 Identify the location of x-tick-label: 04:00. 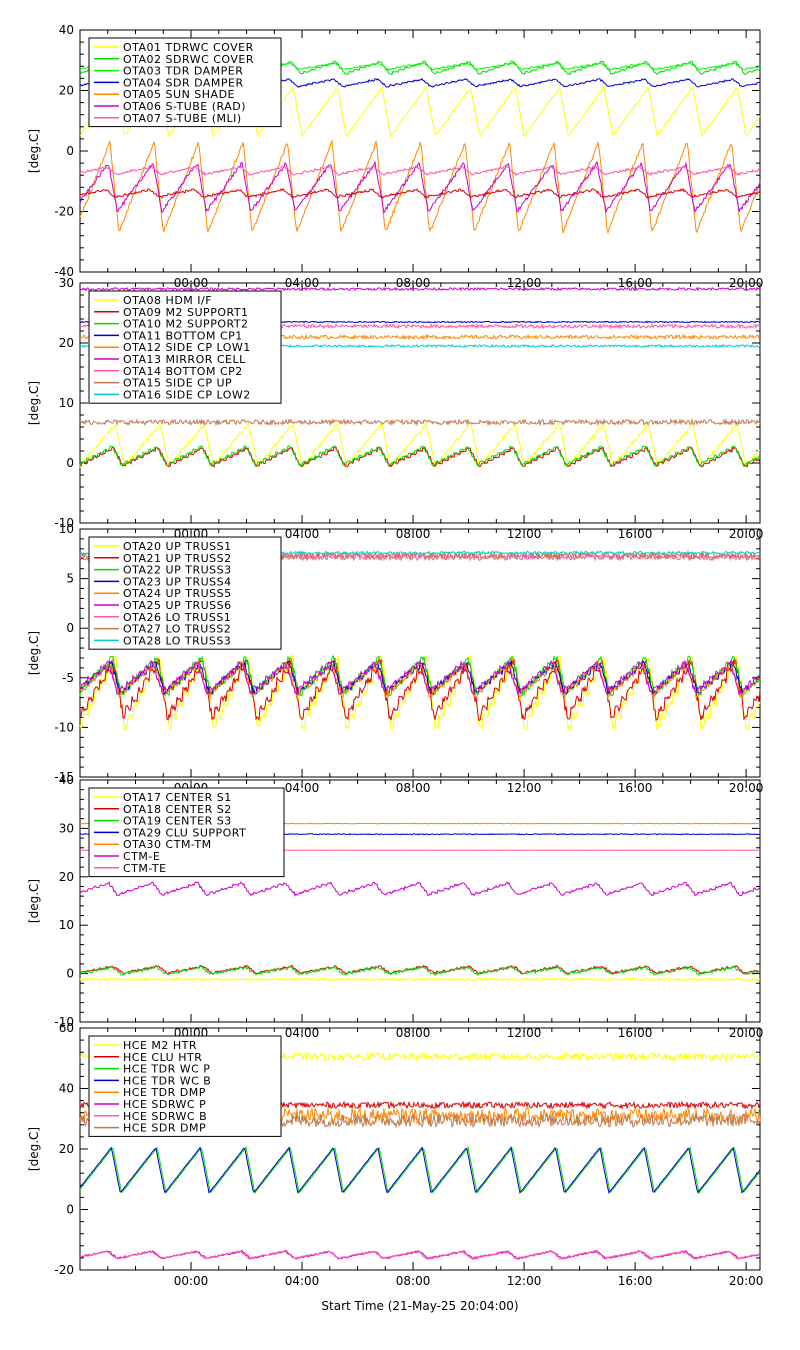
(302, 1281).